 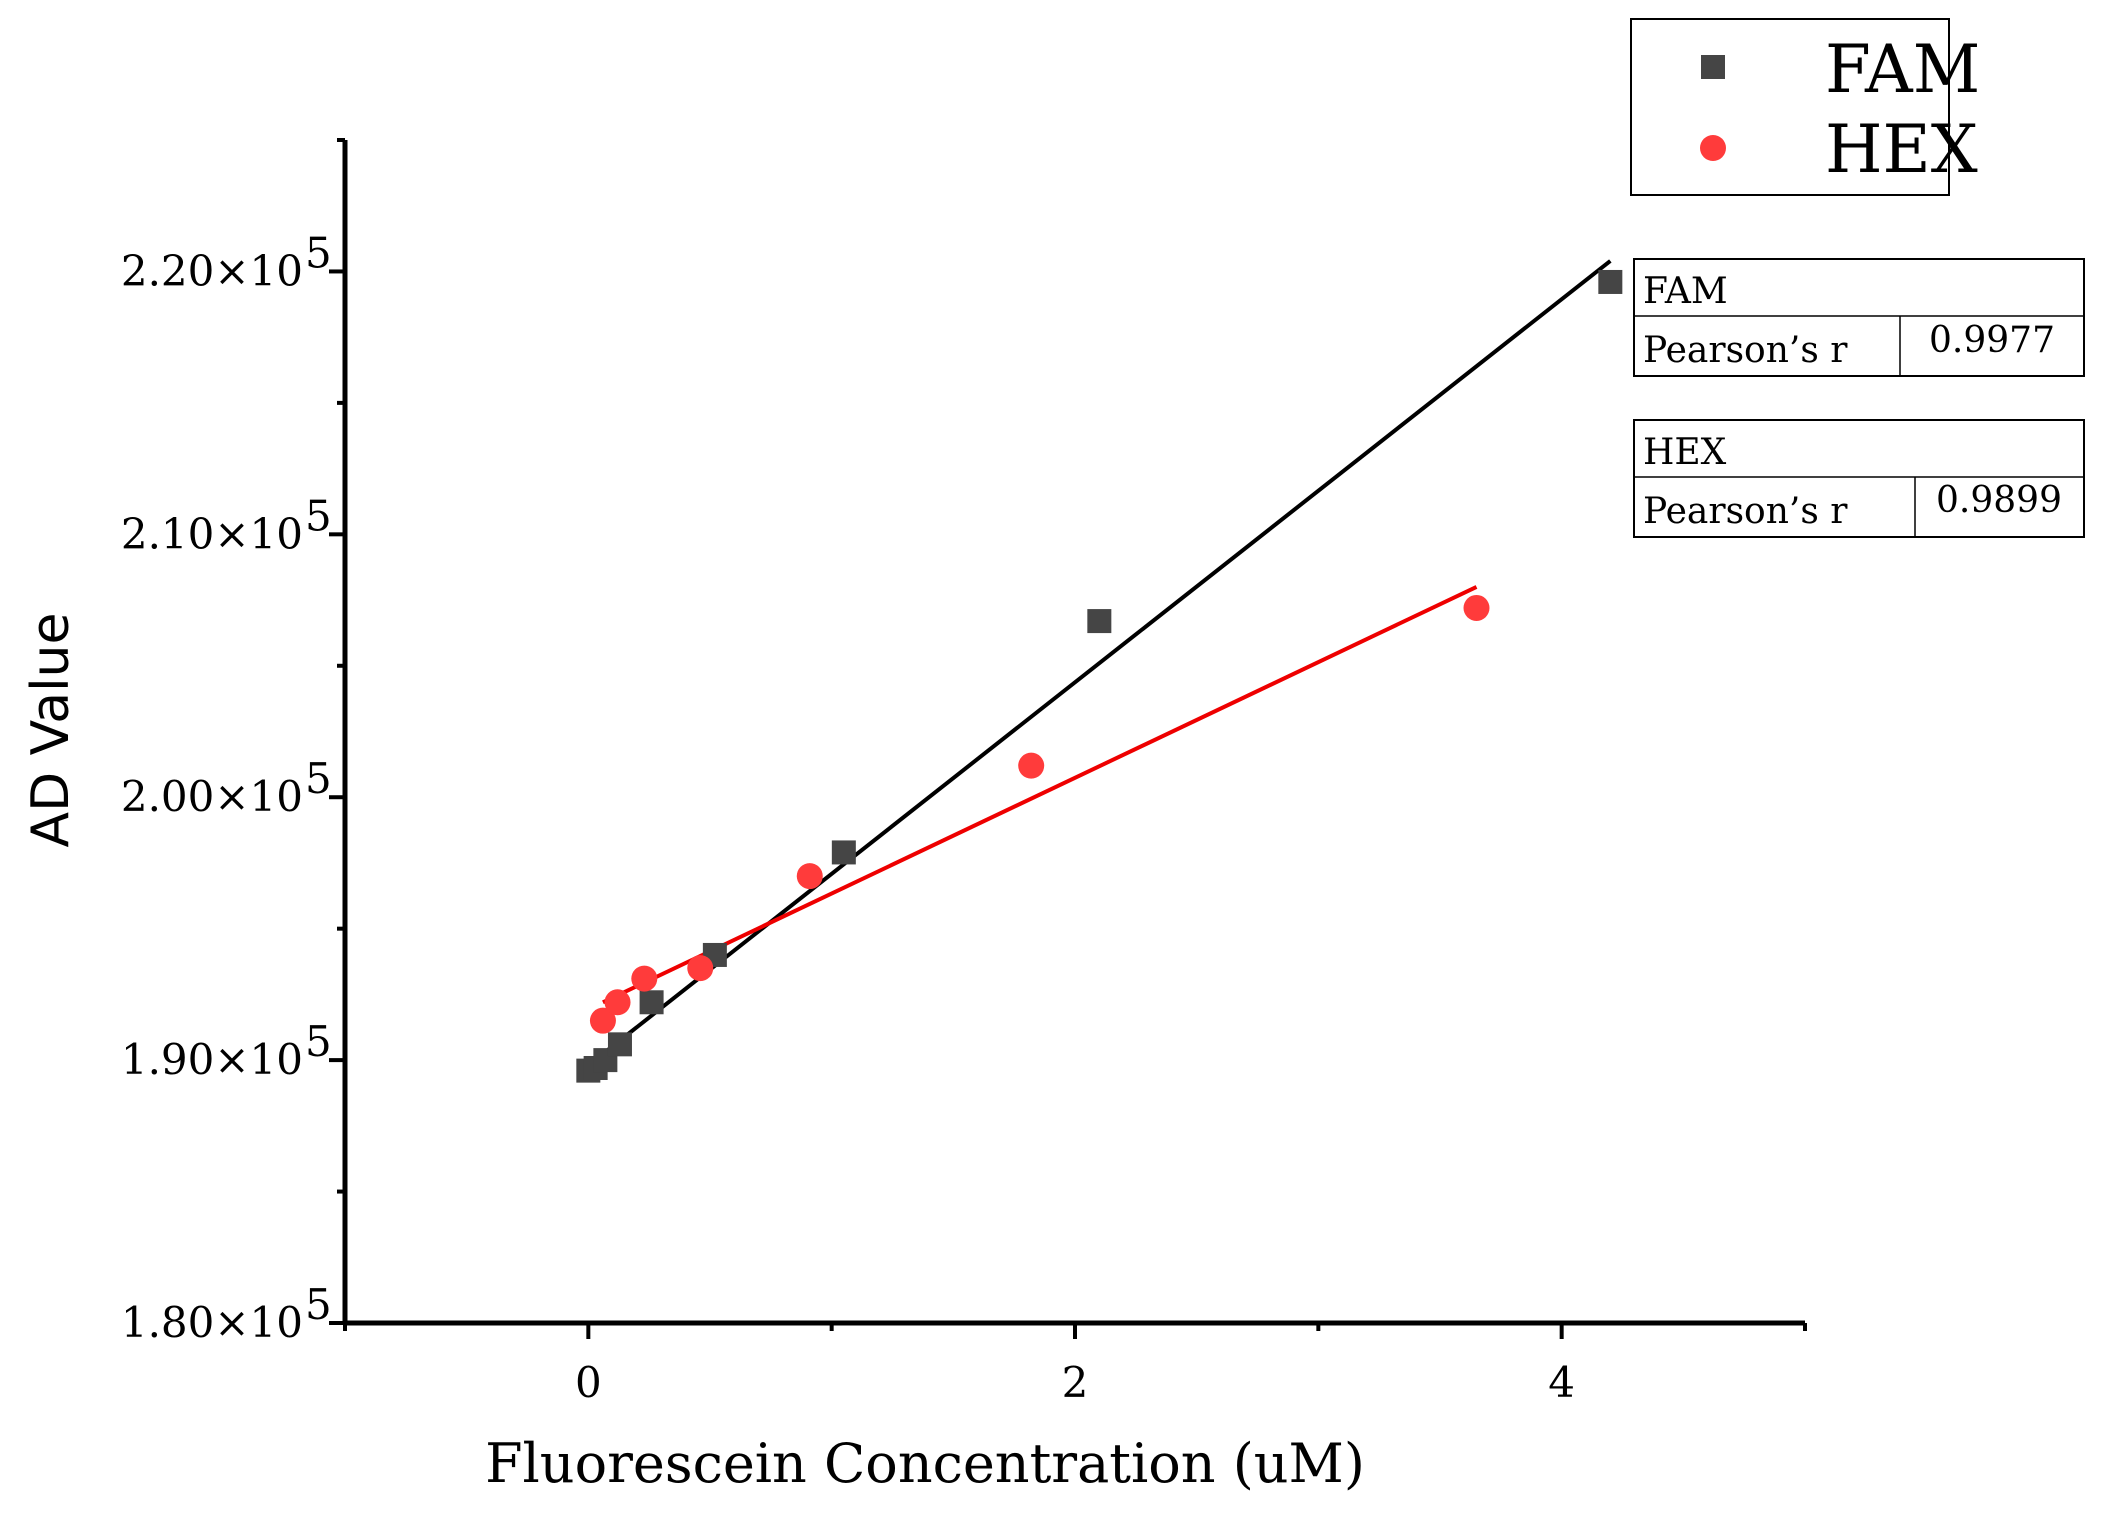 I want to click on legend-fam-label: FAM, so click(x=1902, y=69).